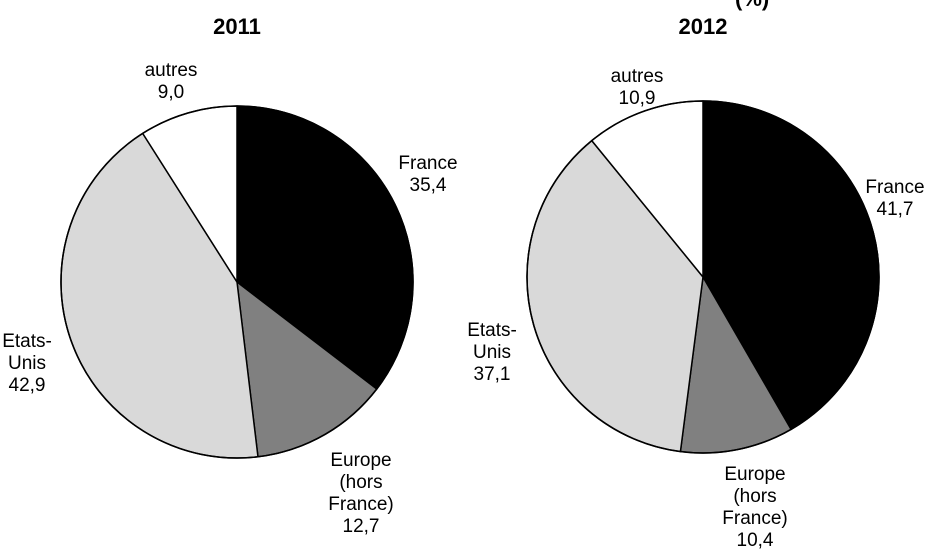 This screenshot has width=930, height=559. What do you see at coordinates (752, 6) in the screenshot?
I see `clipped-header-fragment: (%)` at bounding box center [752, 6].